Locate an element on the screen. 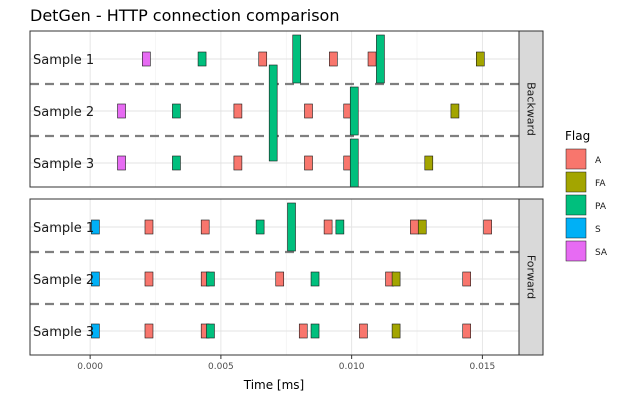 The width and height of the screenshot is (625, 401). chart-title: DetGen - HTTP connection comparison is located at coordinates (184, 15).